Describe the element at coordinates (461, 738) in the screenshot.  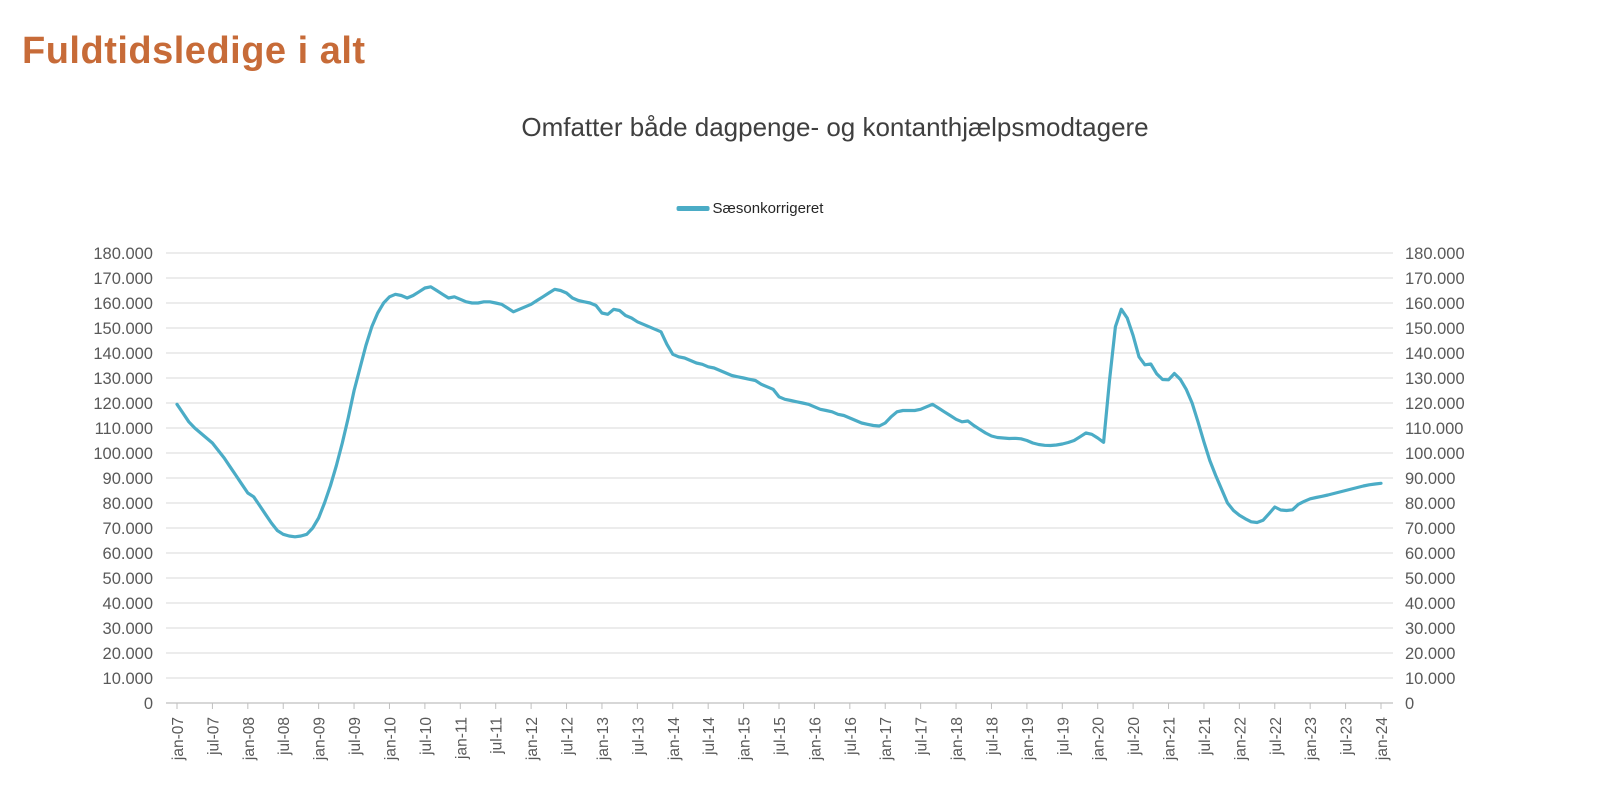
I see `x-axis-label: jan-11` at that location.